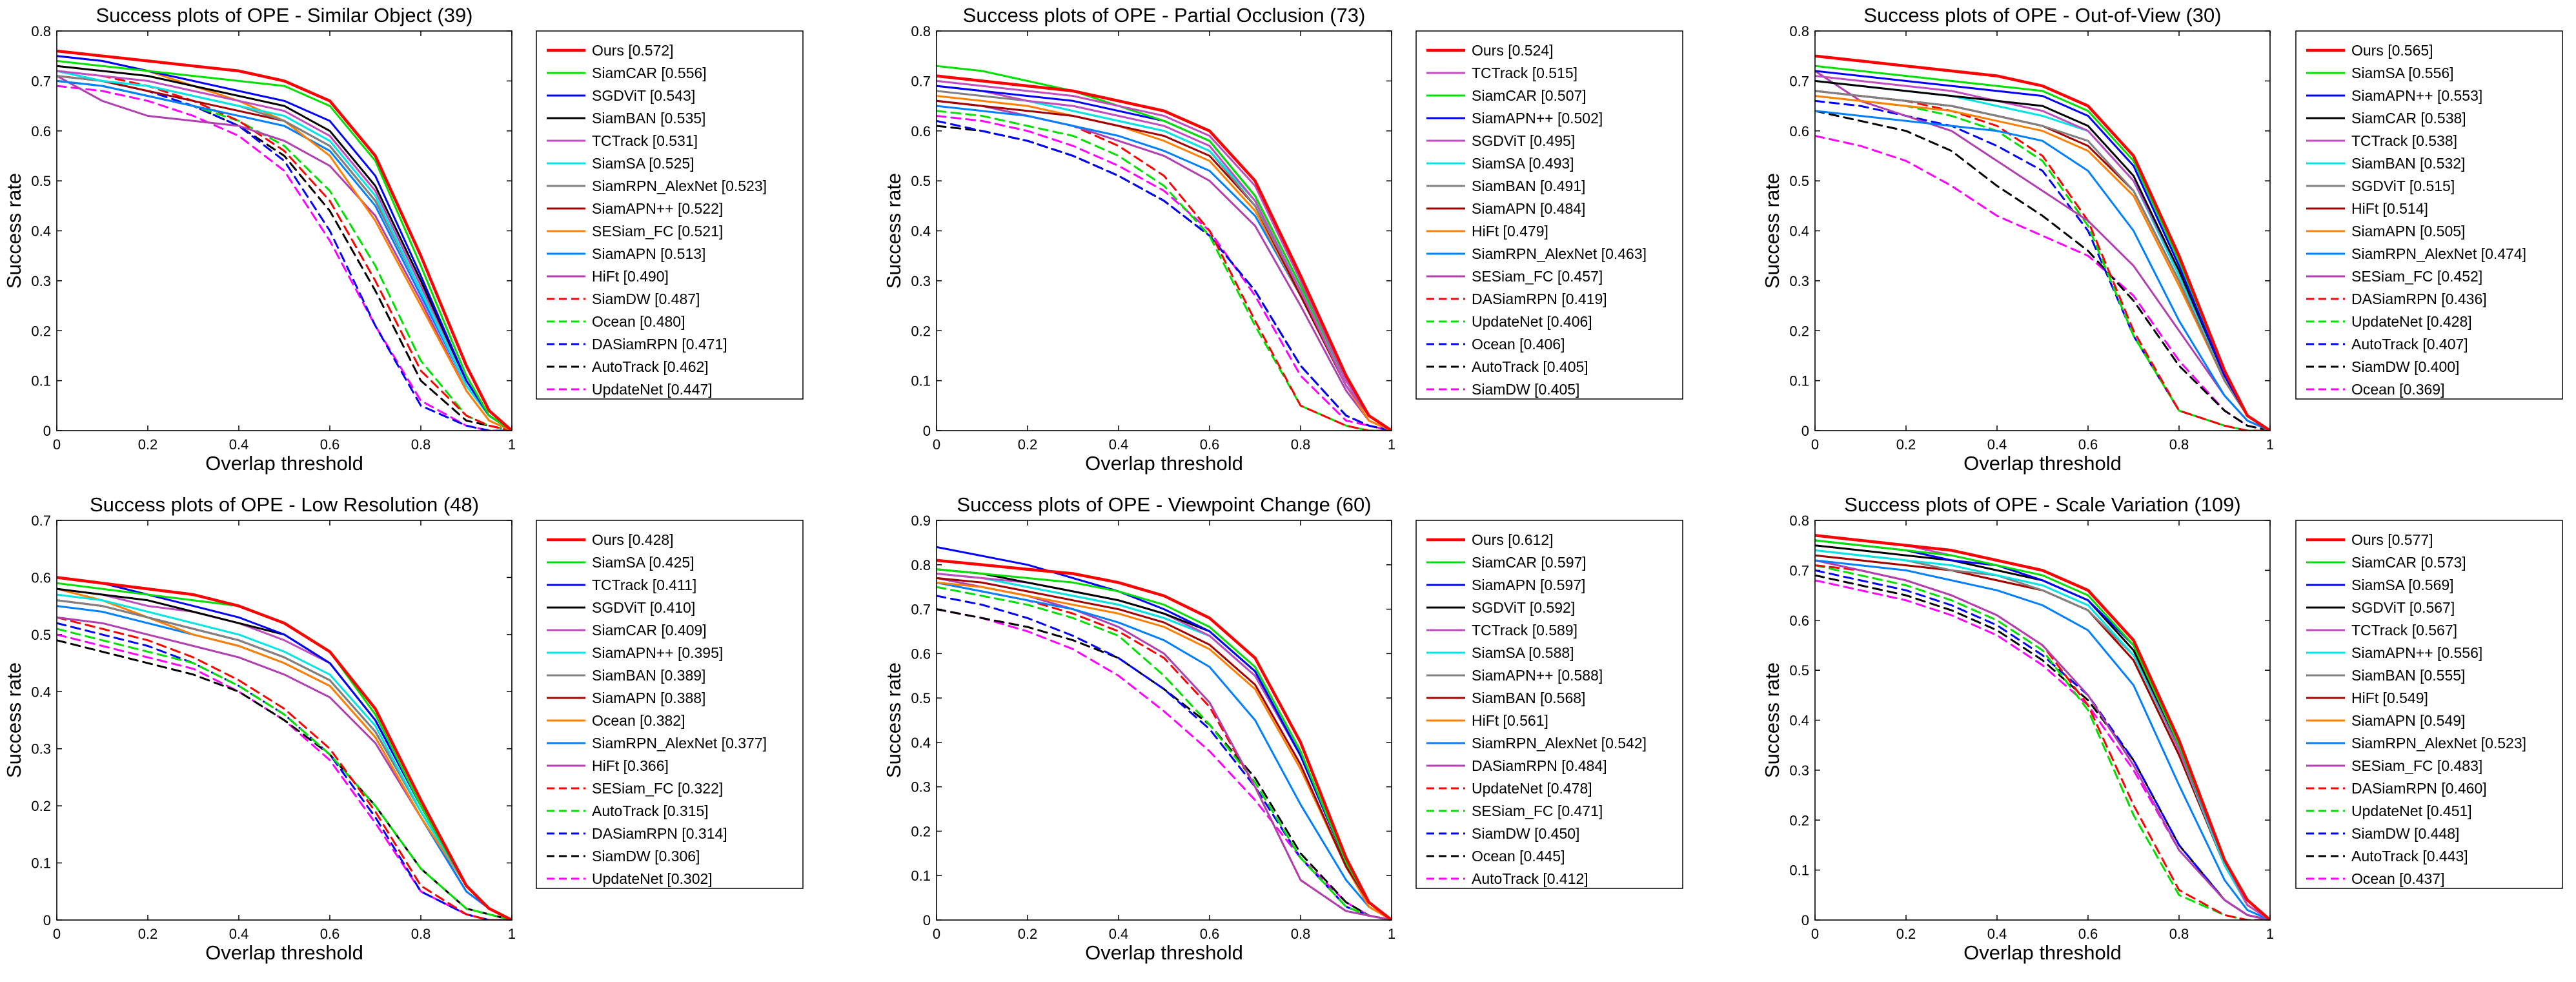 The height and width of the screenshot is (982, 2576). What do you see at coordinates (2389, 209) in the screenshot?
I see `legend-entry: HiFt [0.514]` at bounding box center [2389, 209].